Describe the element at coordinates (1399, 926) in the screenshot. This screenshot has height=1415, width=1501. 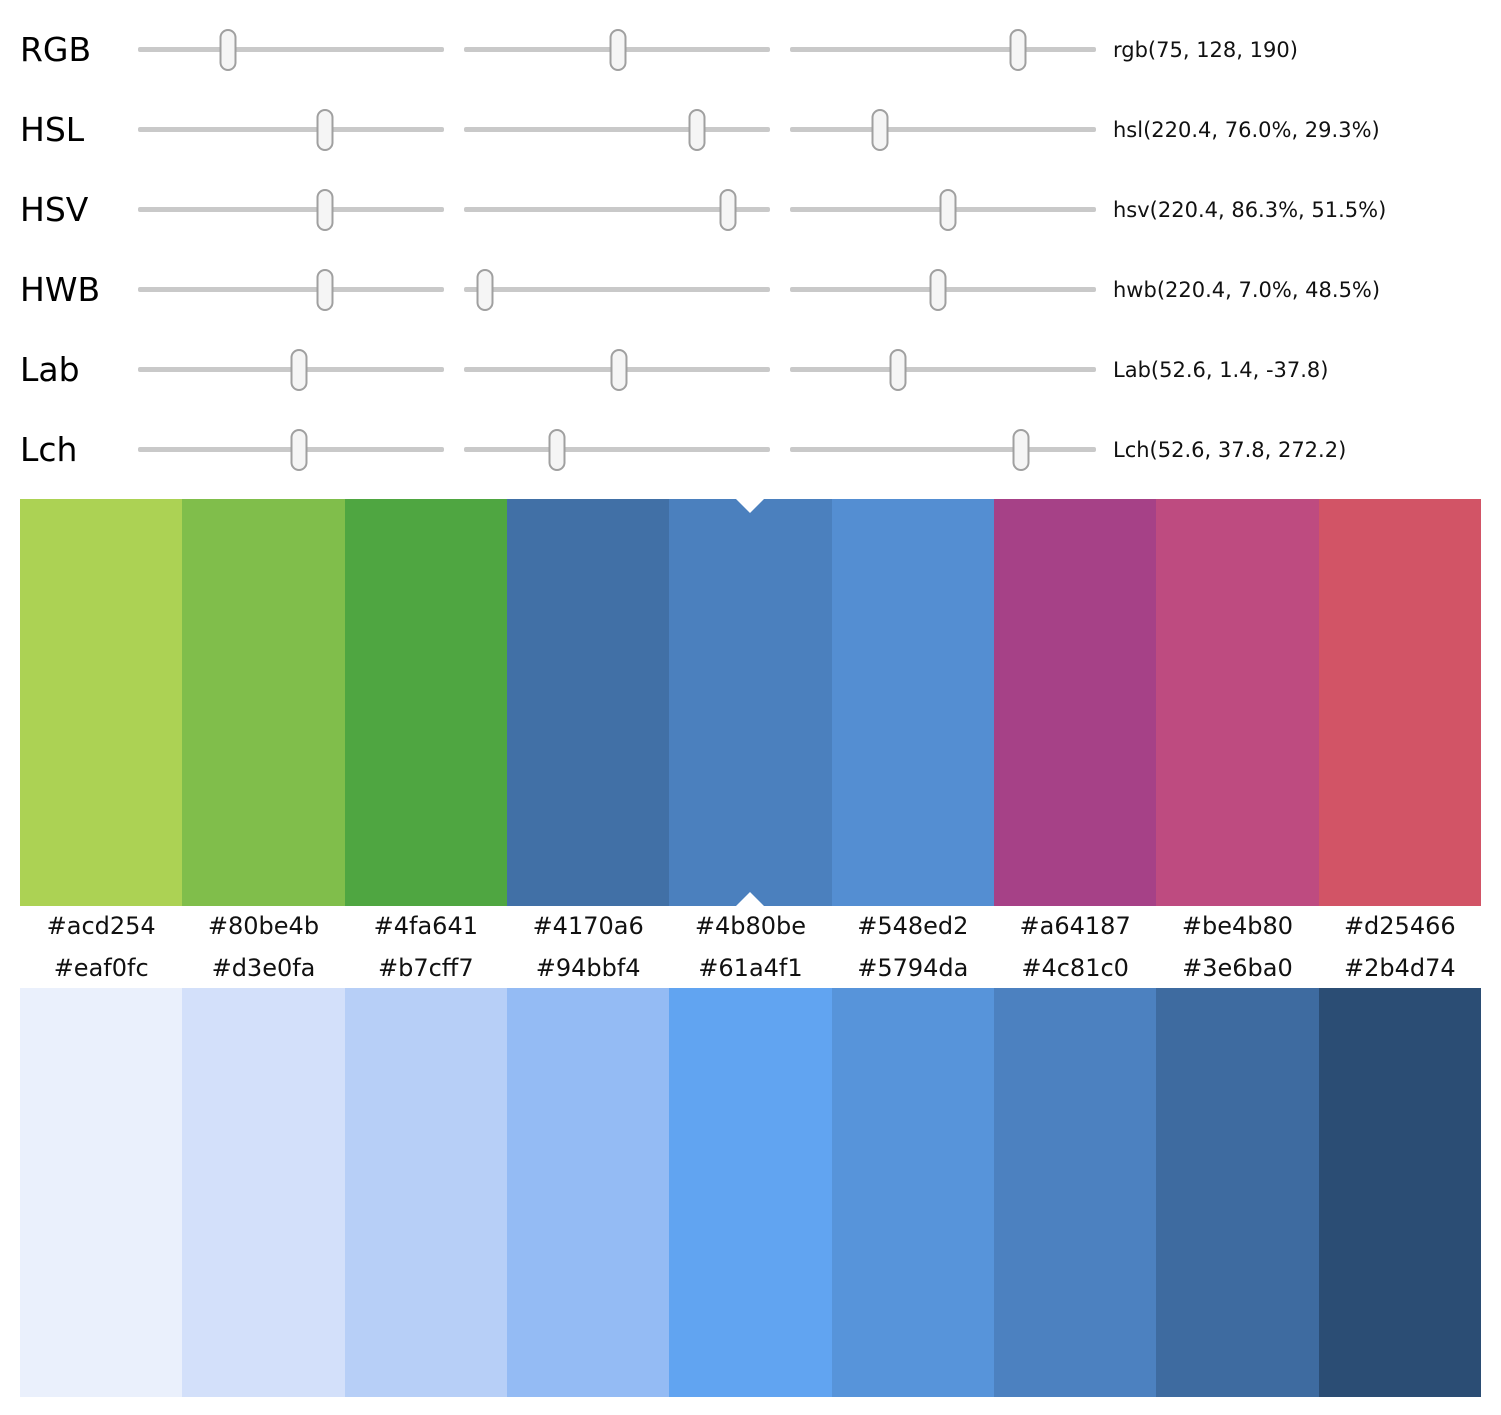
I see `hue-hex-label-9: #d25466` at that location.